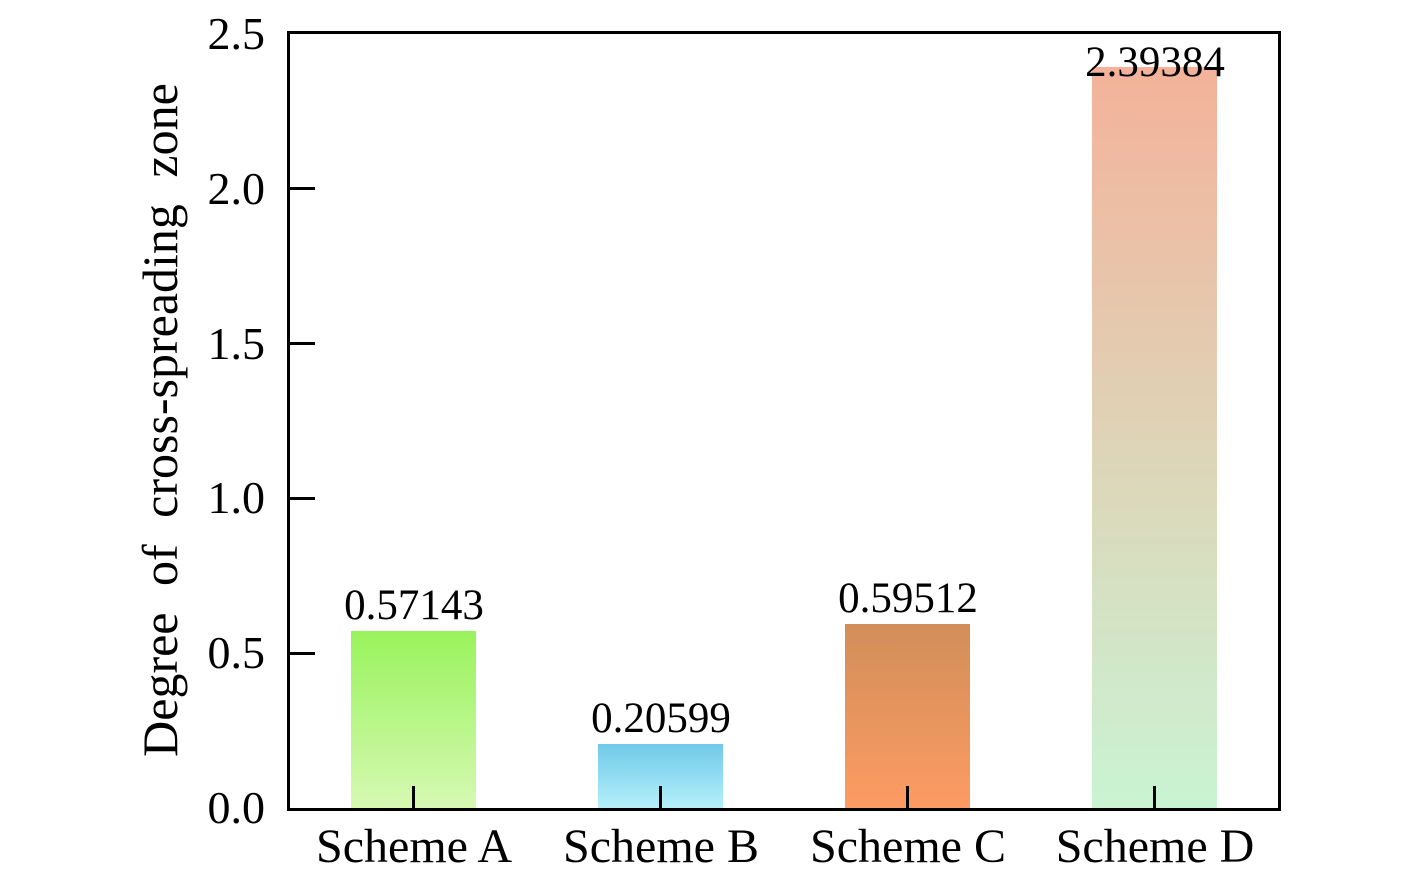 The image size is (1419, 879). Describe the element at coordinates (1155, 846) in the screenshot. I see `x-tick-label: Scheme D` at that location.